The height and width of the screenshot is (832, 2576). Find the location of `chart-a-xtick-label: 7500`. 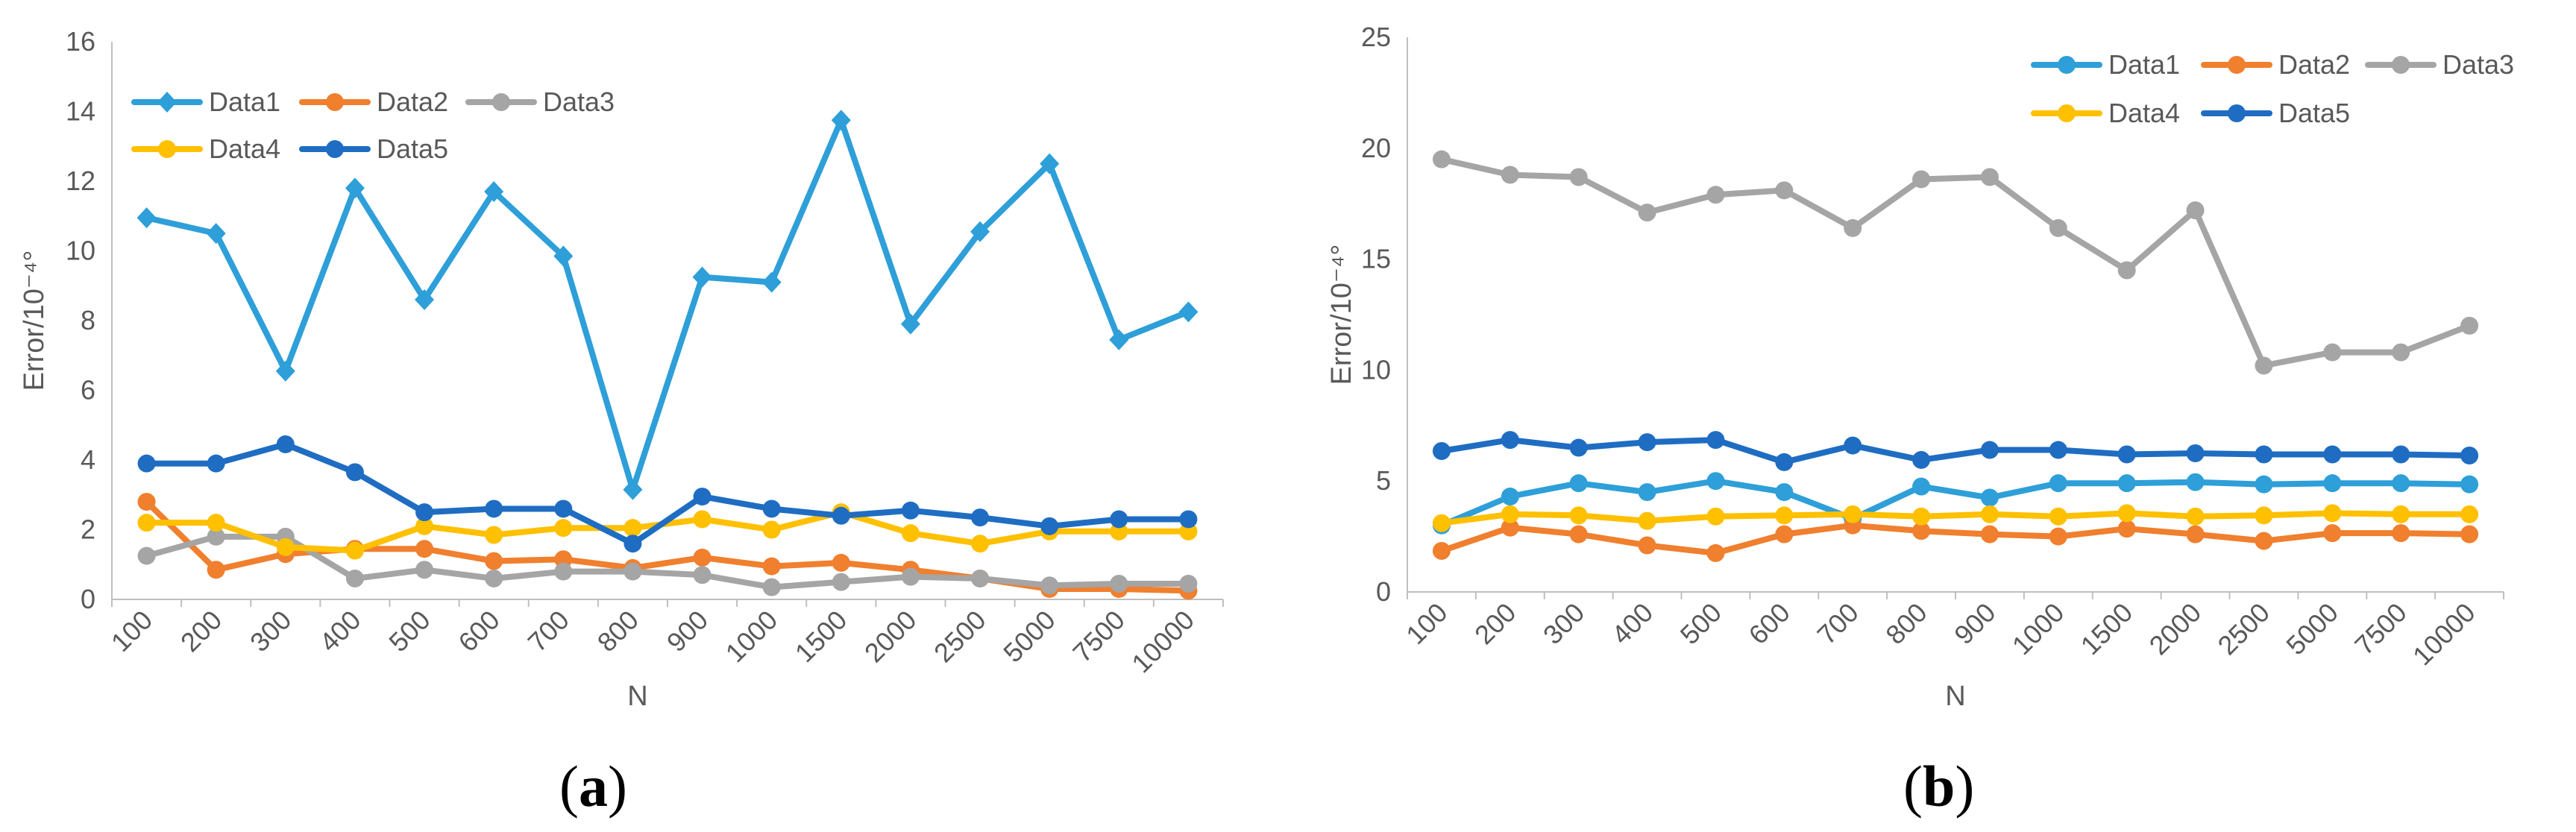

chart-a-xtick-label: 7500 is located at coordinates (1099, 637).